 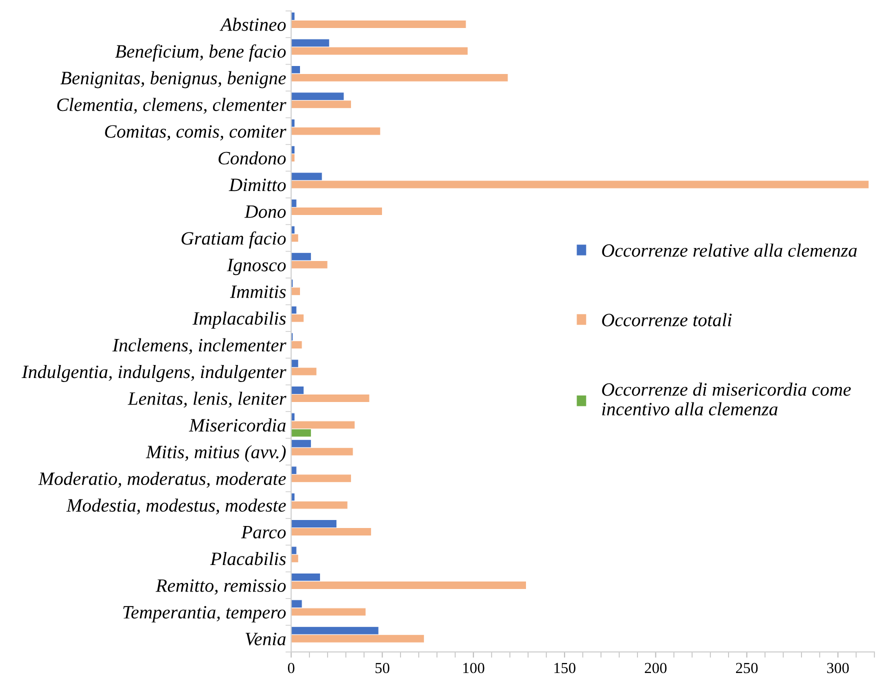 What do you see at coordinates (253, 24) in the screenshot?
I see `y-tick-label: Abstineo` at bounding box center [253, 24].